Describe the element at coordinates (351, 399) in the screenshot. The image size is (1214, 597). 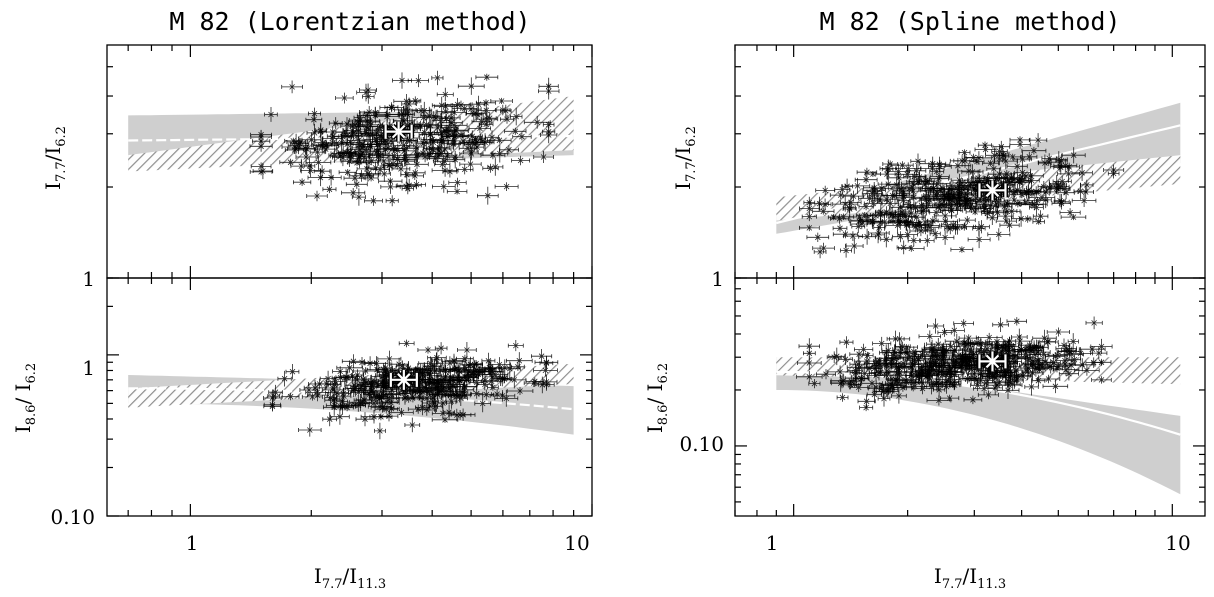
I see `model-line` at that location.